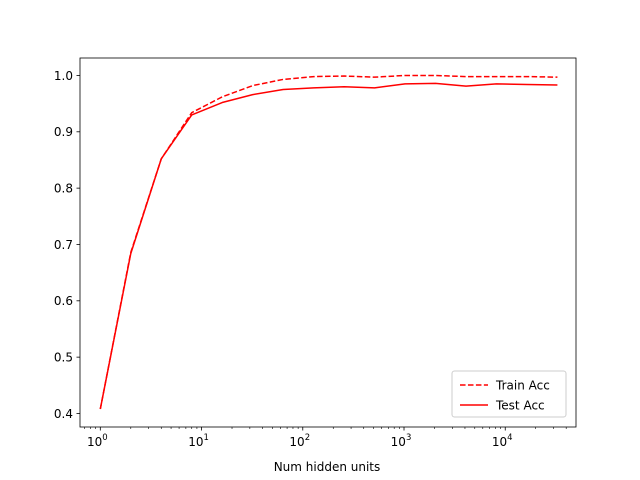 This screenshot has width=640, height=480. I want to click on legend-label: Test Acc, so click(520, 405).